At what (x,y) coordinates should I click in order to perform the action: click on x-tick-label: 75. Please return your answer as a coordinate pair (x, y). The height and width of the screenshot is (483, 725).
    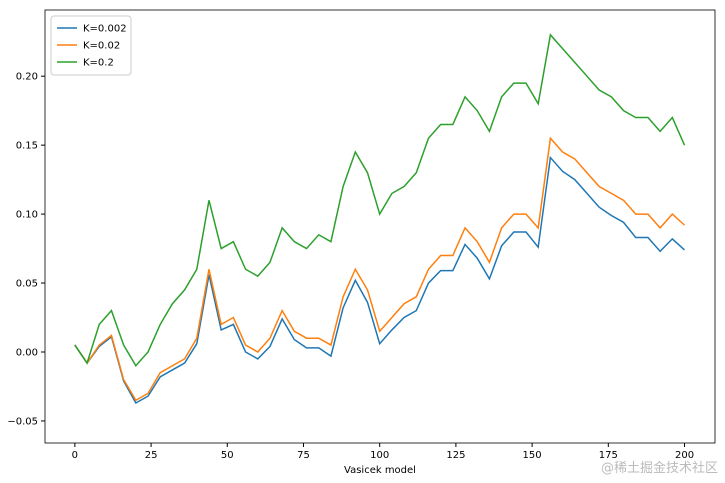
    Looking at the image, I should click on (303, 455).